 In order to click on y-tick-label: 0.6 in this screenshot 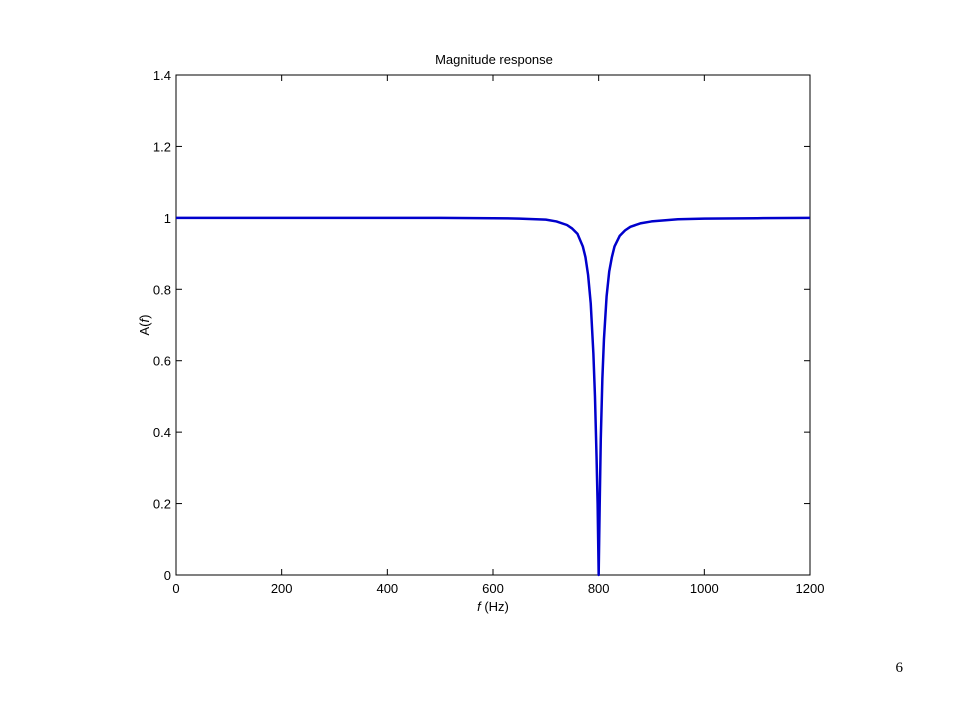, I will do `click(162, 361)`.